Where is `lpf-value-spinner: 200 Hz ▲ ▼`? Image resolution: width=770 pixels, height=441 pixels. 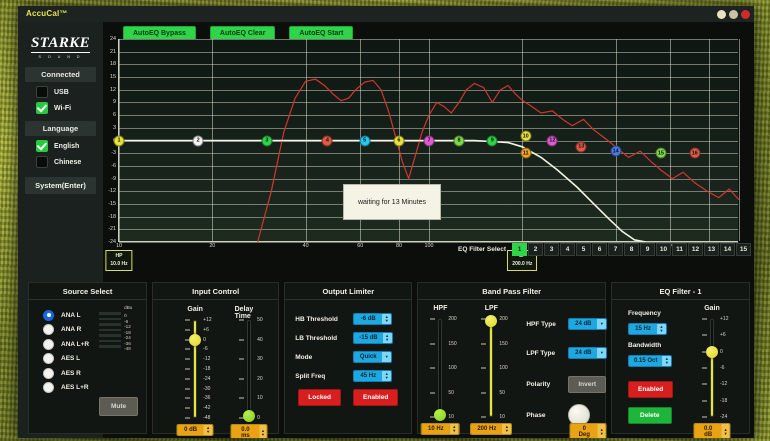 lpf-value-spinner: 200 Hz ▲ ▼ is located at coordinates (491, 429).